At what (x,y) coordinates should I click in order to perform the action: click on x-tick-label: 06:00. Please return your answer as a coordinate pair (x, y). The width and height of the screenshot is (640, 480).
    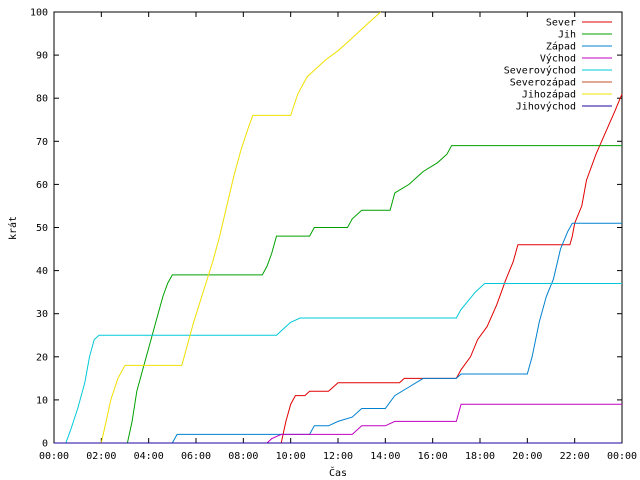
    Looking at the image, I should click on (196, 456).